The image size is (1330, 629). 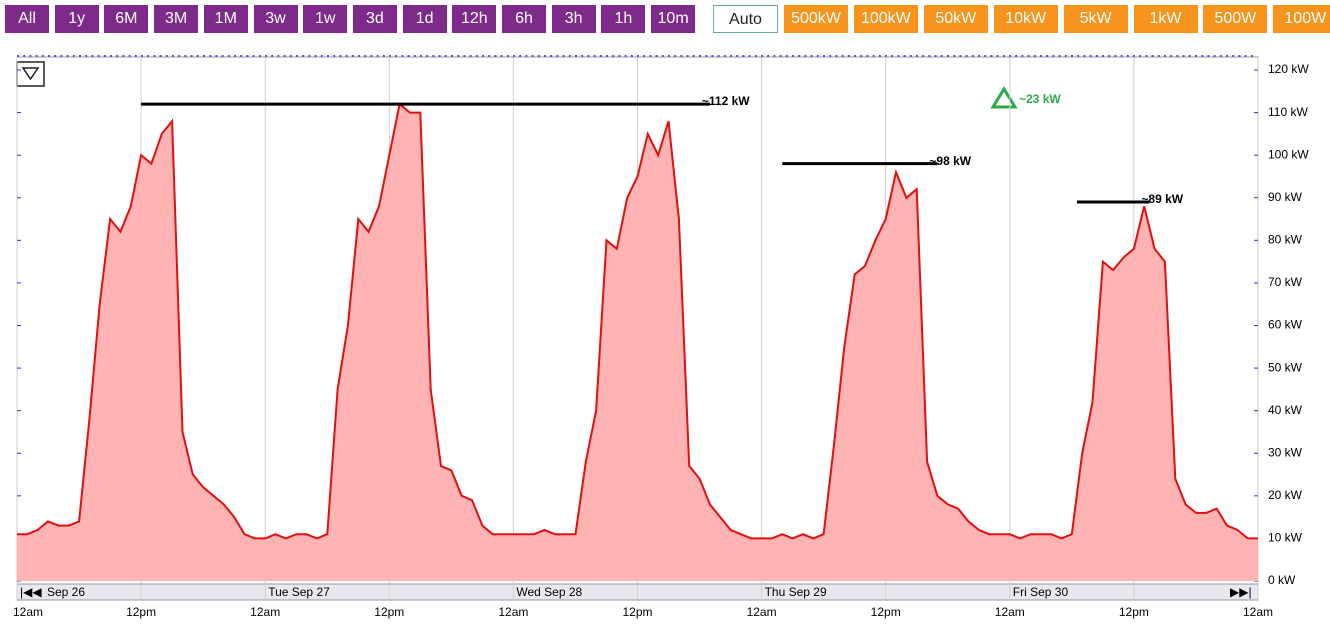 I want to click on time-range-button: 1d, so click(x=424, y=19).